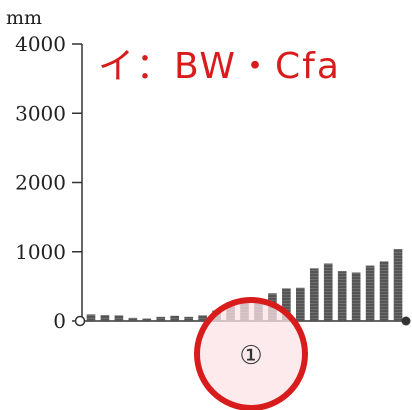 The height and width of the screenshot is (410, 412). Describe the element at coordinates (40, 252) in the screenshot. I see `y-tick-label: 1000` at that location.